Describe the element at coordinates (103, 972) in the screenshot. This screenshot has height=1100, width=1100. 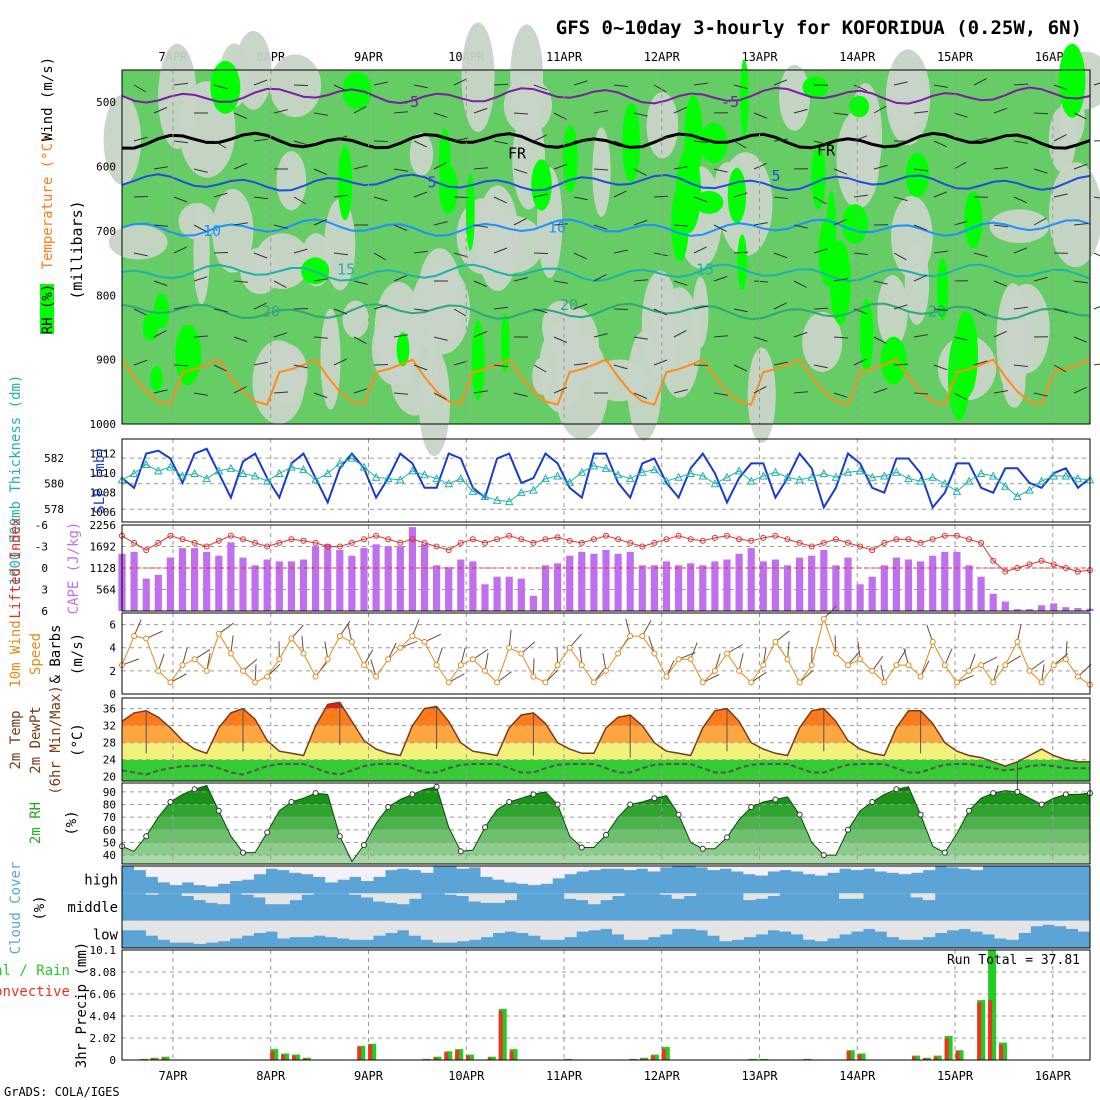
I see `precip-tick: 8.08` at that location.